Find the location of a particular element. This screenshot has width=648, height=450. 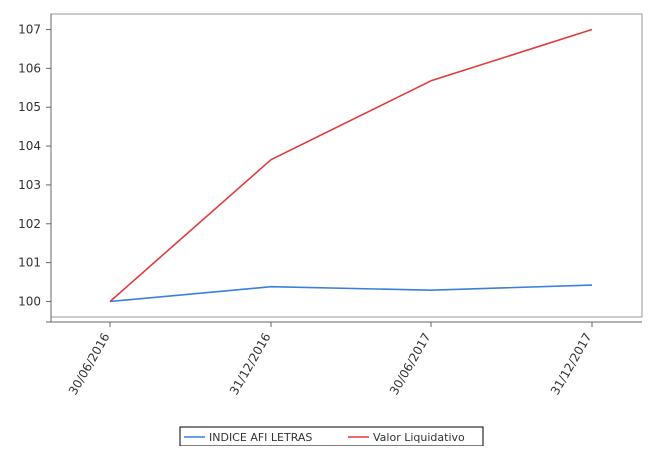

y-tick-label: 102 is located at coordinates (29, 224).